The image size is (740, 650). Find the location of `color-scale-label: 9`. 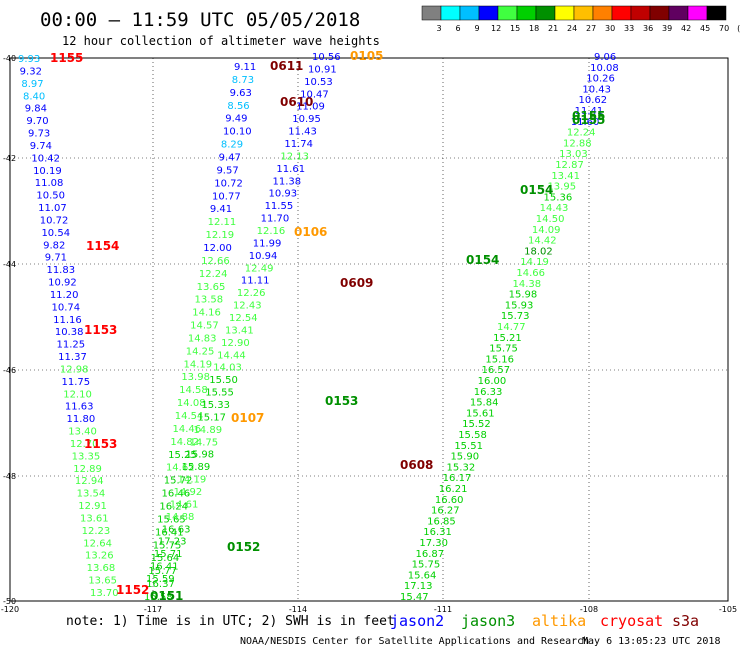

color-scale-label: 9 is located at coordinates (477, 28).